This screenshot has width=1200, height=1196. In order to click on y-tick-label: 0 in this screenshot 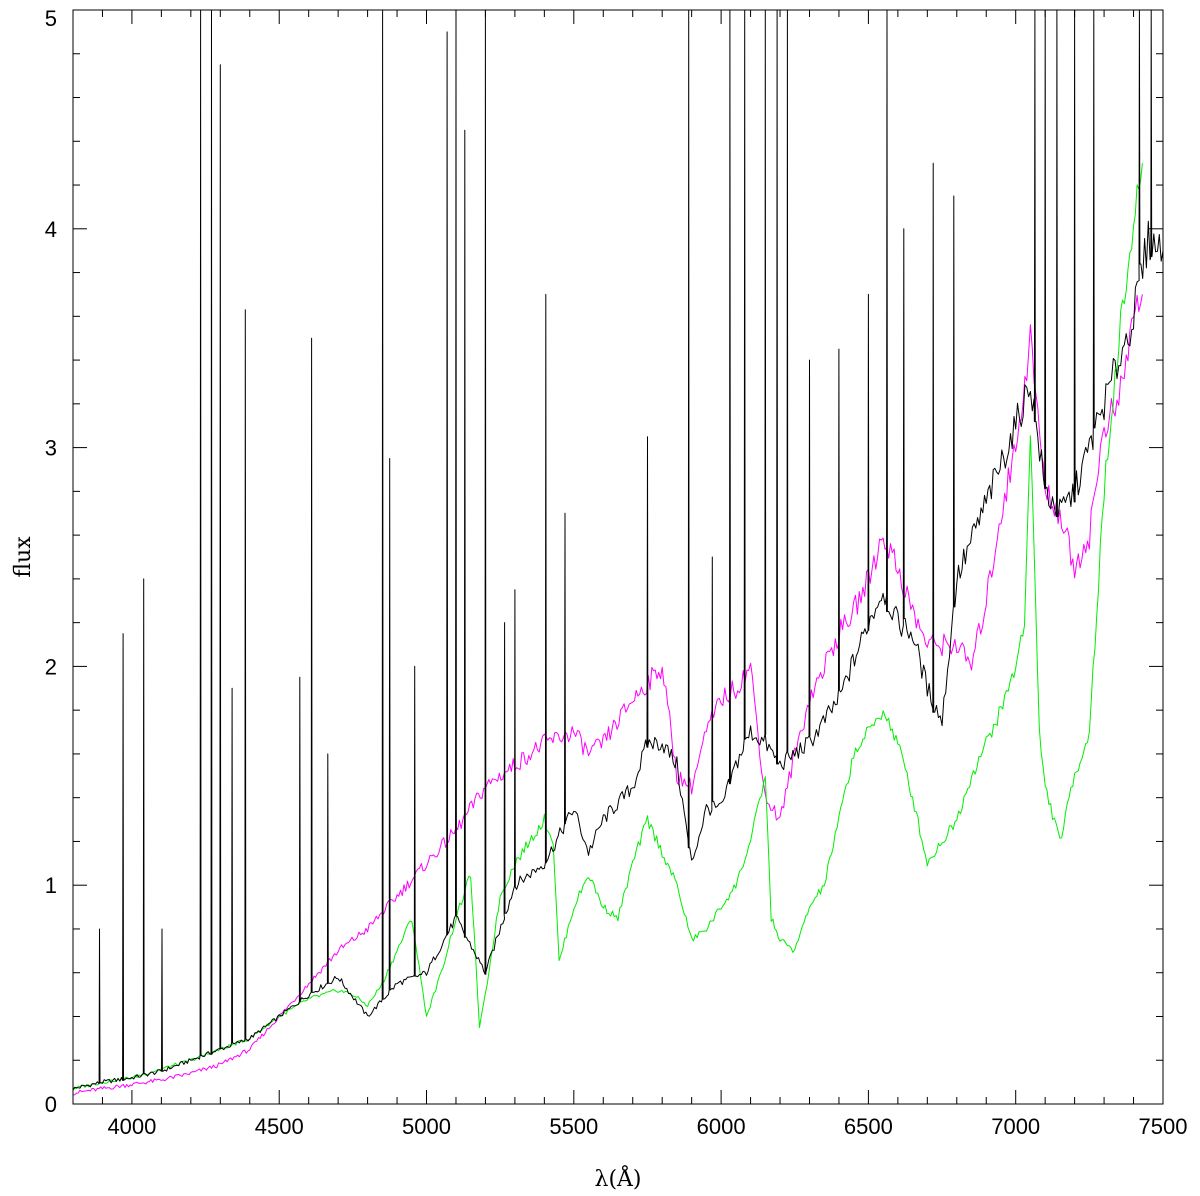, I will do `click(51, 1104)`.